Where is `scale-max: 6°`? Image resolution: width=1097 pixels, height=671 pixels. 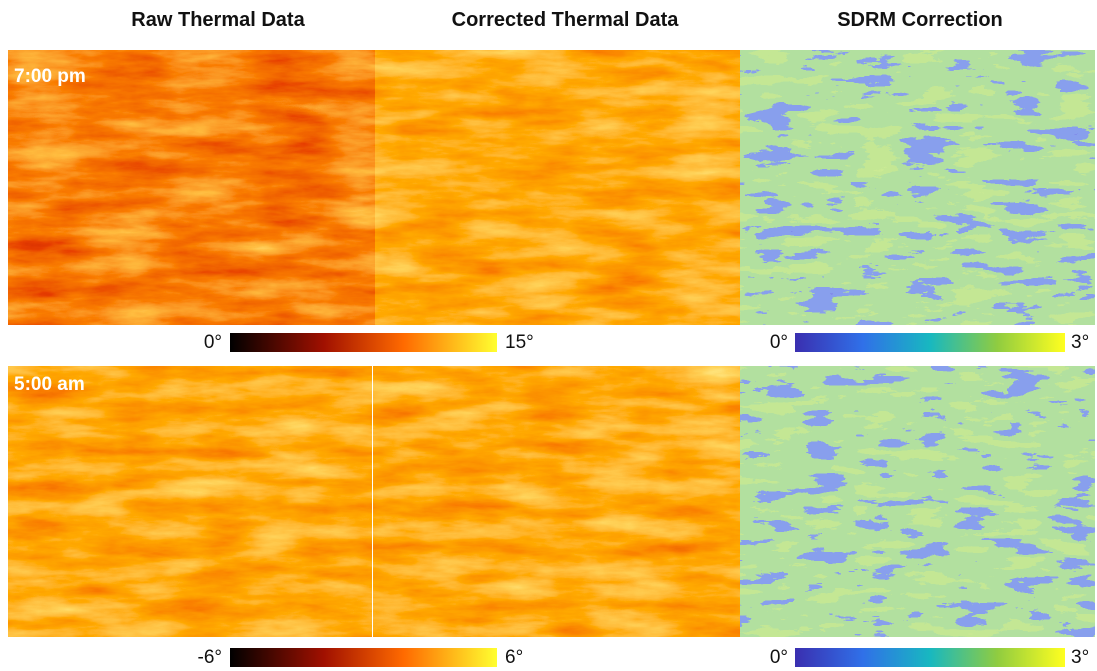
scale-max: 6° is located at coordinates (514, 657).